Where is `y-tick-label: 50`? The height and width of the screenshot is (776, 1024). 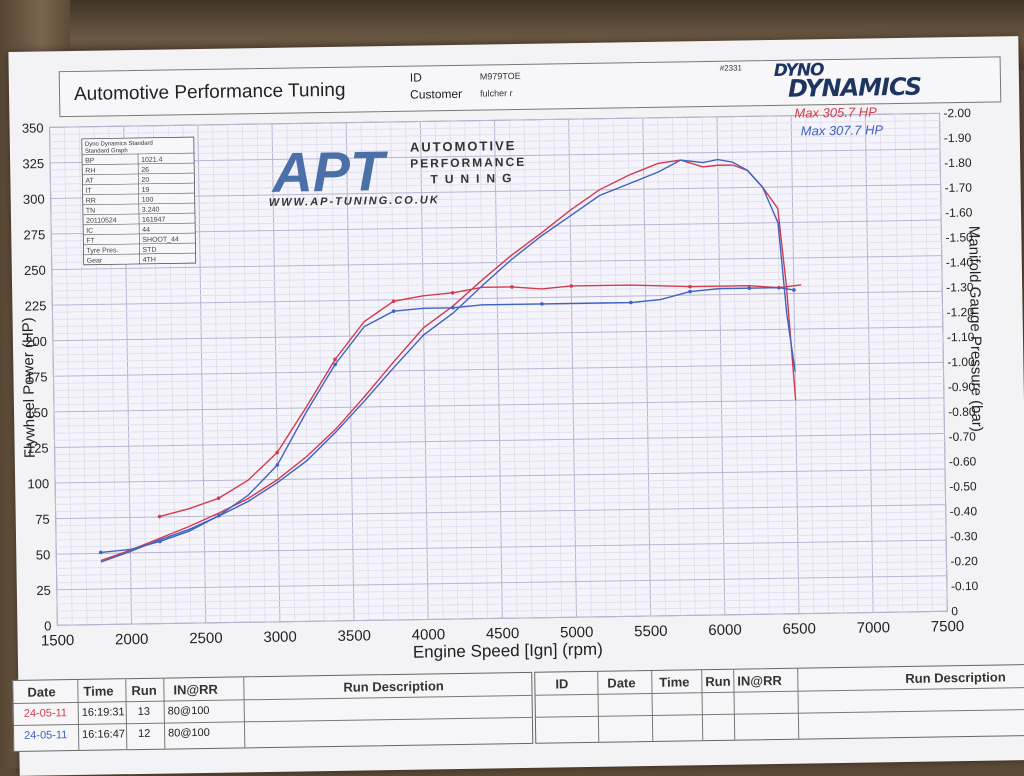
y-tick-label: 50 is located at coordinates (43, 554).